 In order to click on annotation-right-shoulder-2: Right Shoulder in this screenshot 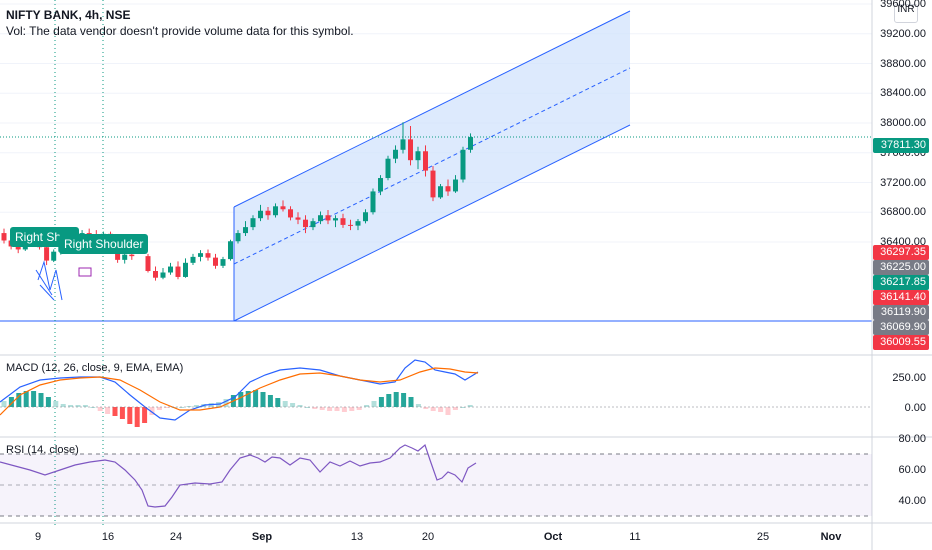, I will do `click(104, 244)`.